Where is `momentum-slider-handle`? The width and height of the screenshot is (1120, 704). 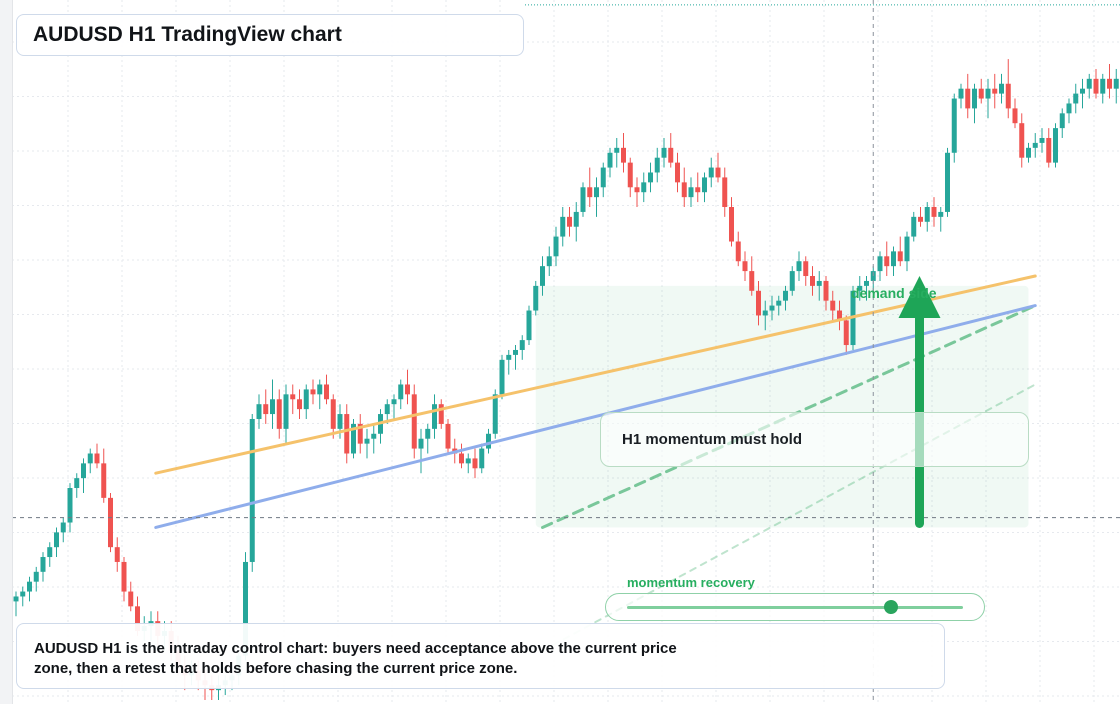
momentum-slider-handle is located at coordinates (890, 607).